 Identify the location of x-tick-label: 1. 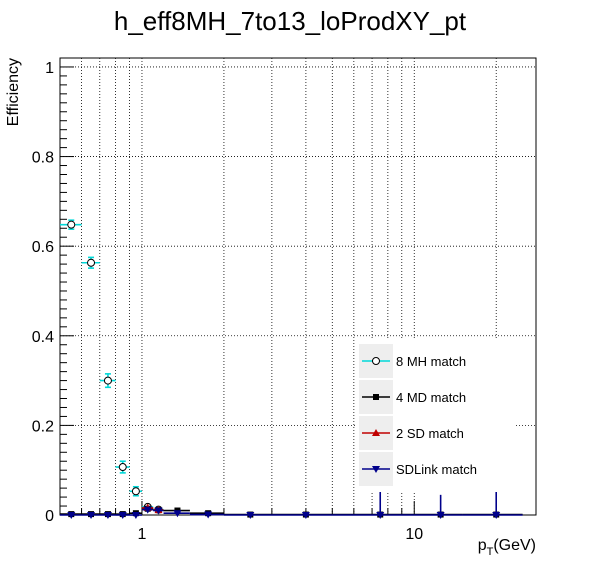
(142, 534).